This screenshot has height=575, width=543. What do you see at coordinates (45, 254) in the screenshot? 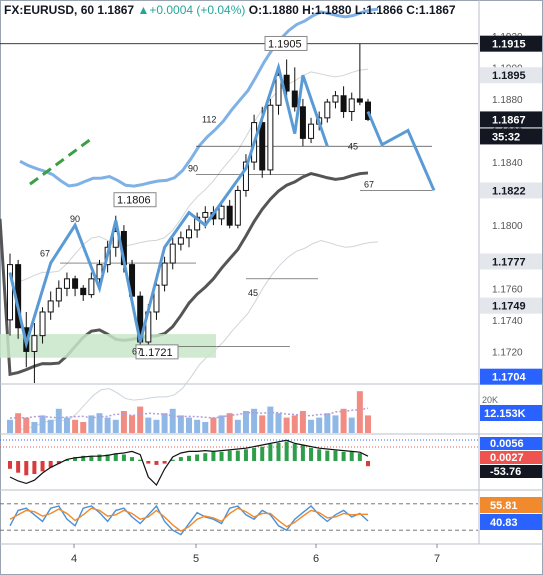
I see `fib-ratio-label: 67` at bounding box center [45, 254].